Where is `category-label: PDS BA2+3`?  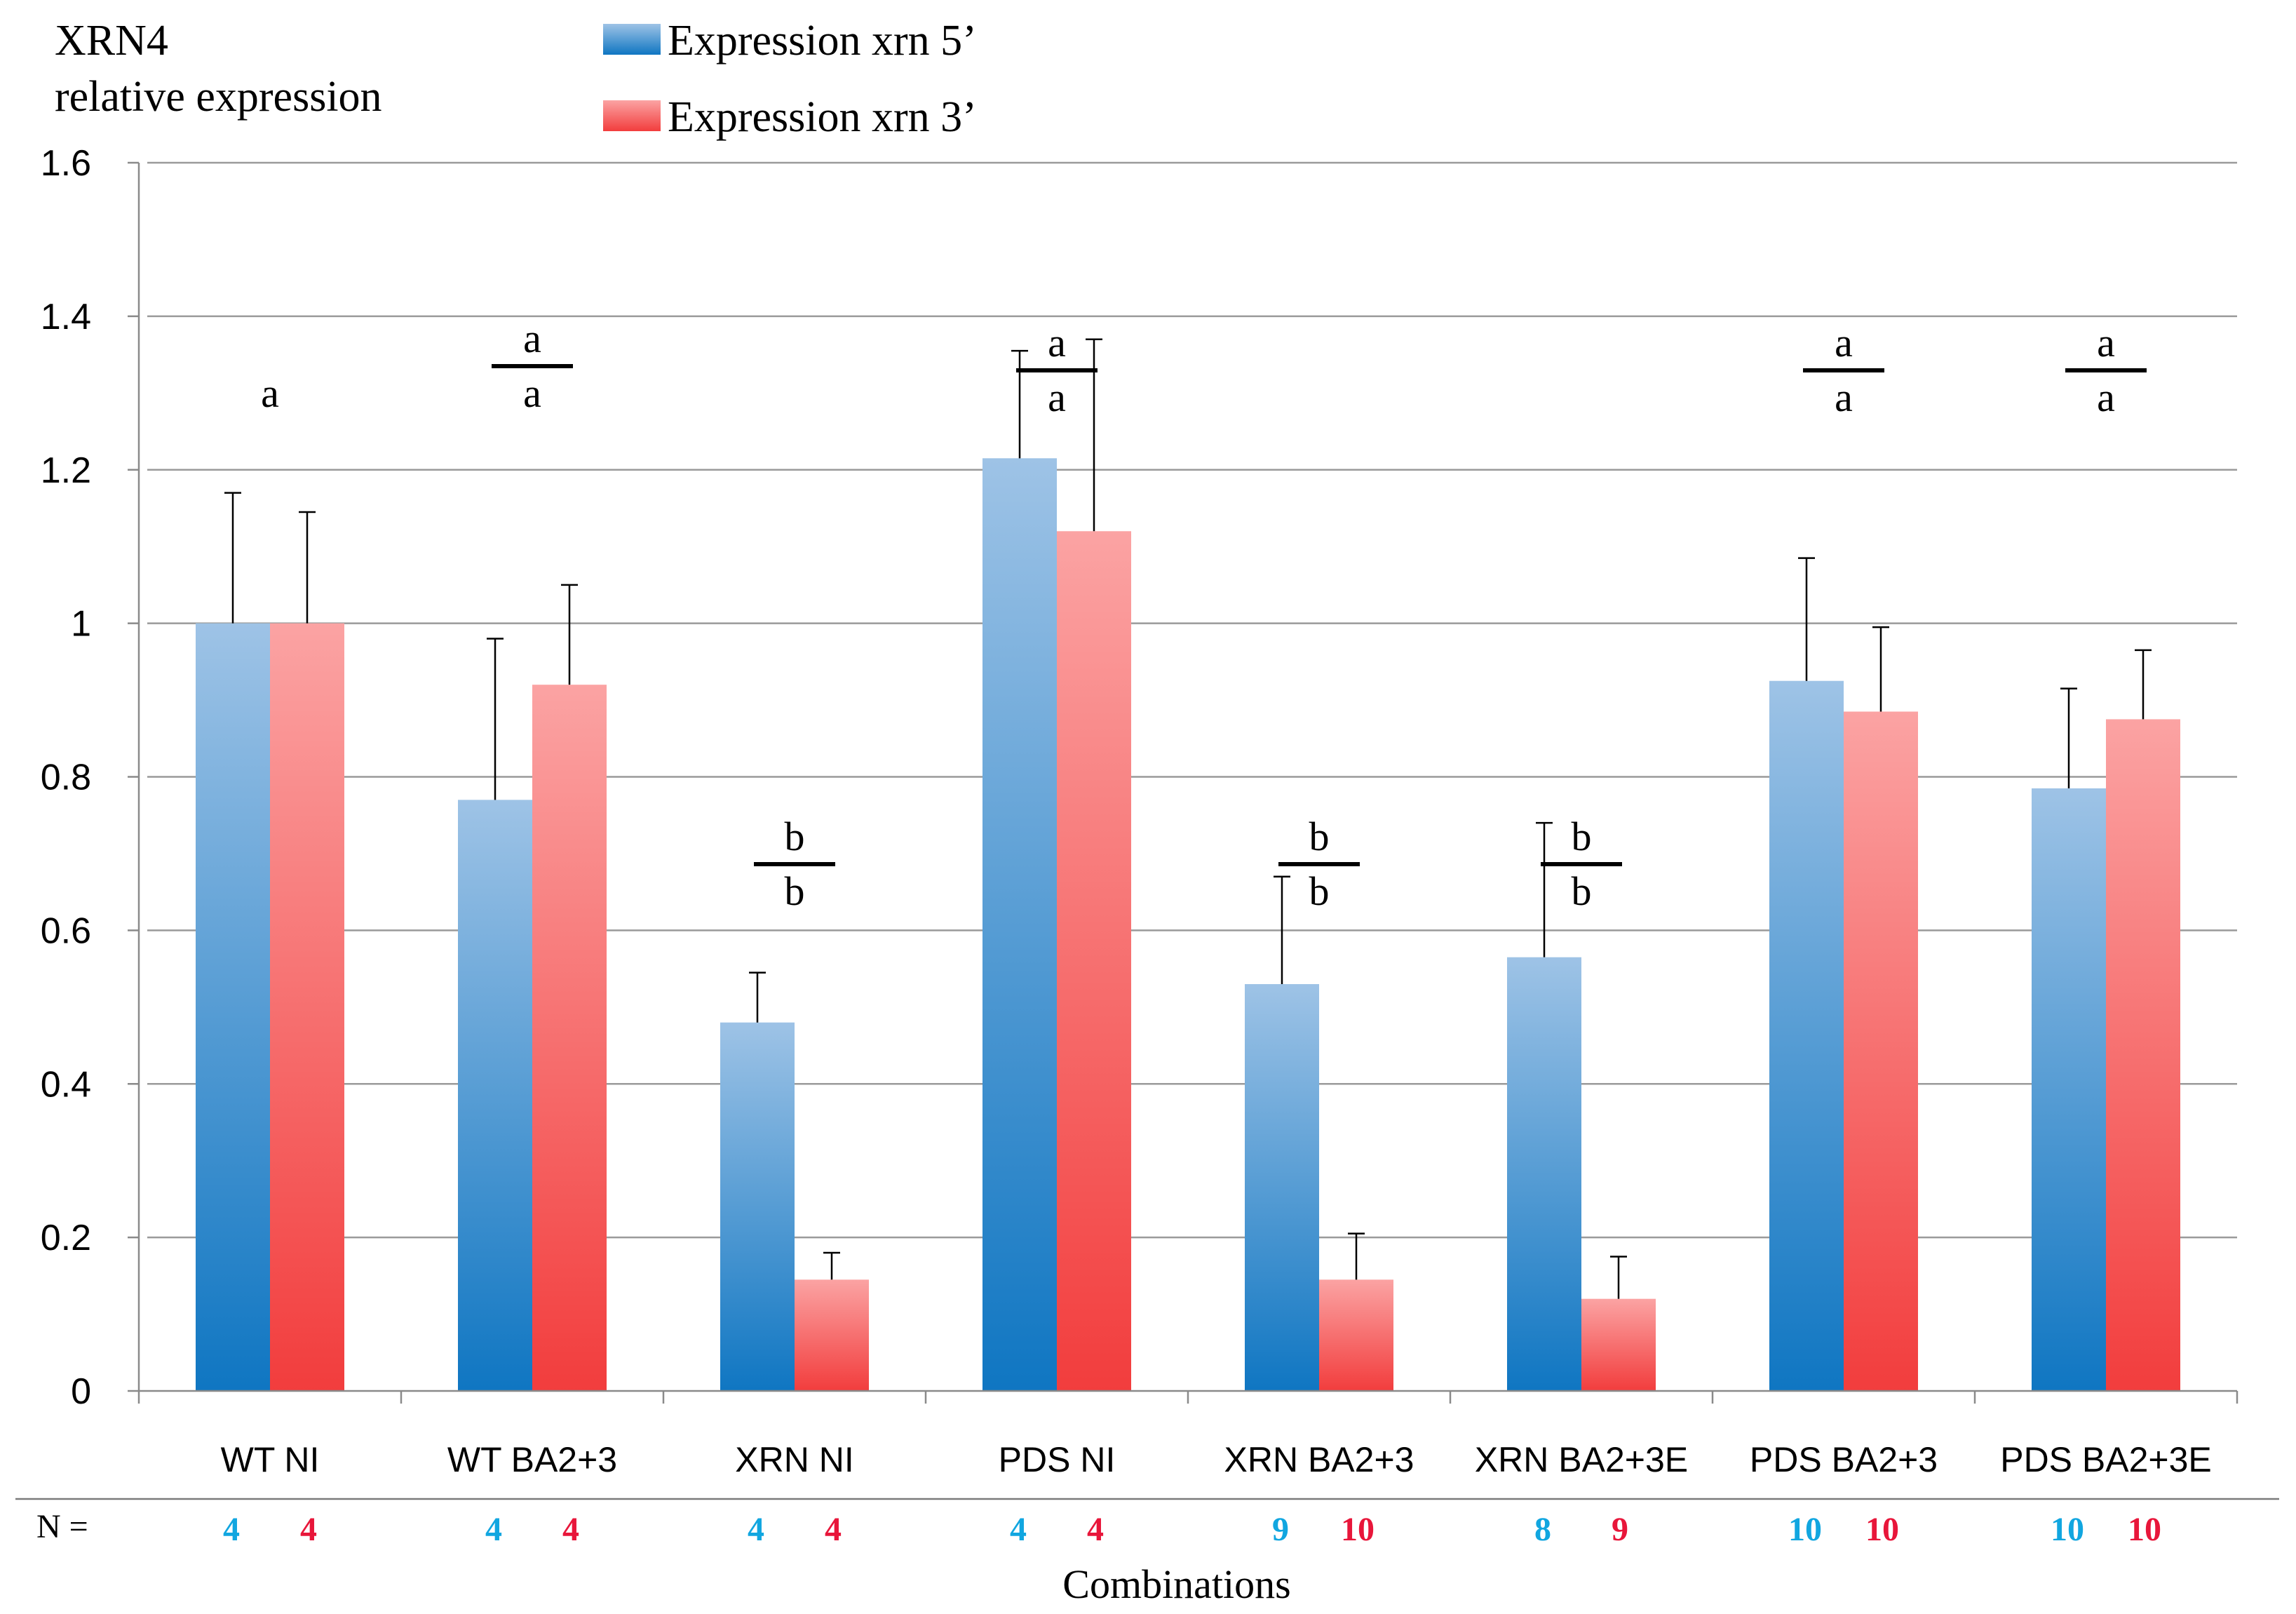 category-label: PDS BA2+3 is located at coordinates (1844, 1459).